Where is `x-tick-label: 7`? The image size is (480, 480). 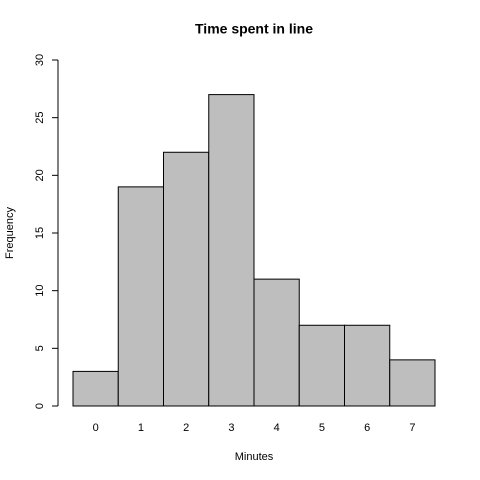
x-tick-label: 7 is located at coordinates (412, 428).